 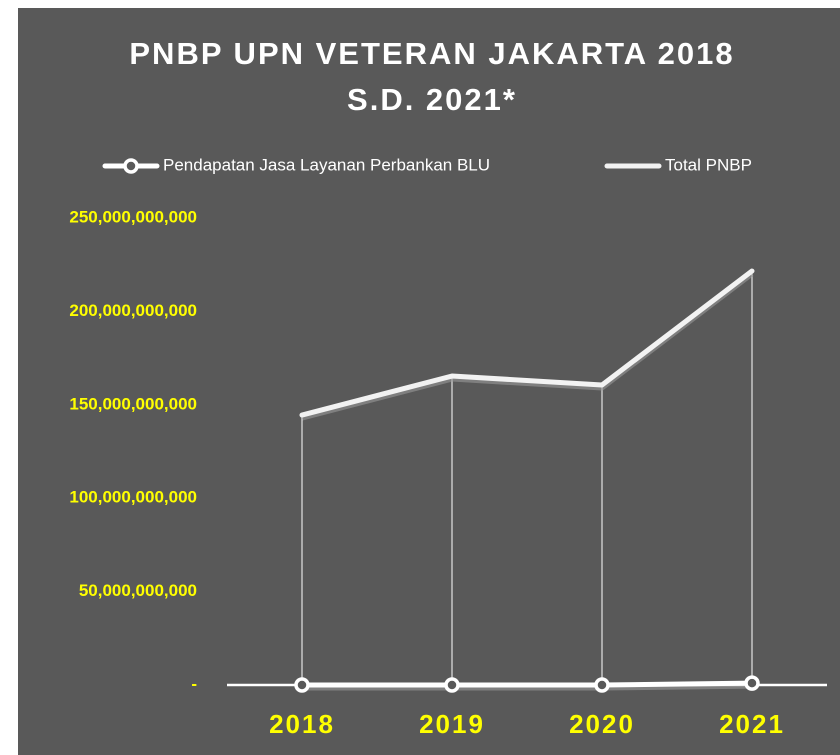 I want to click on legend-marker, so click(x=131, y=166).